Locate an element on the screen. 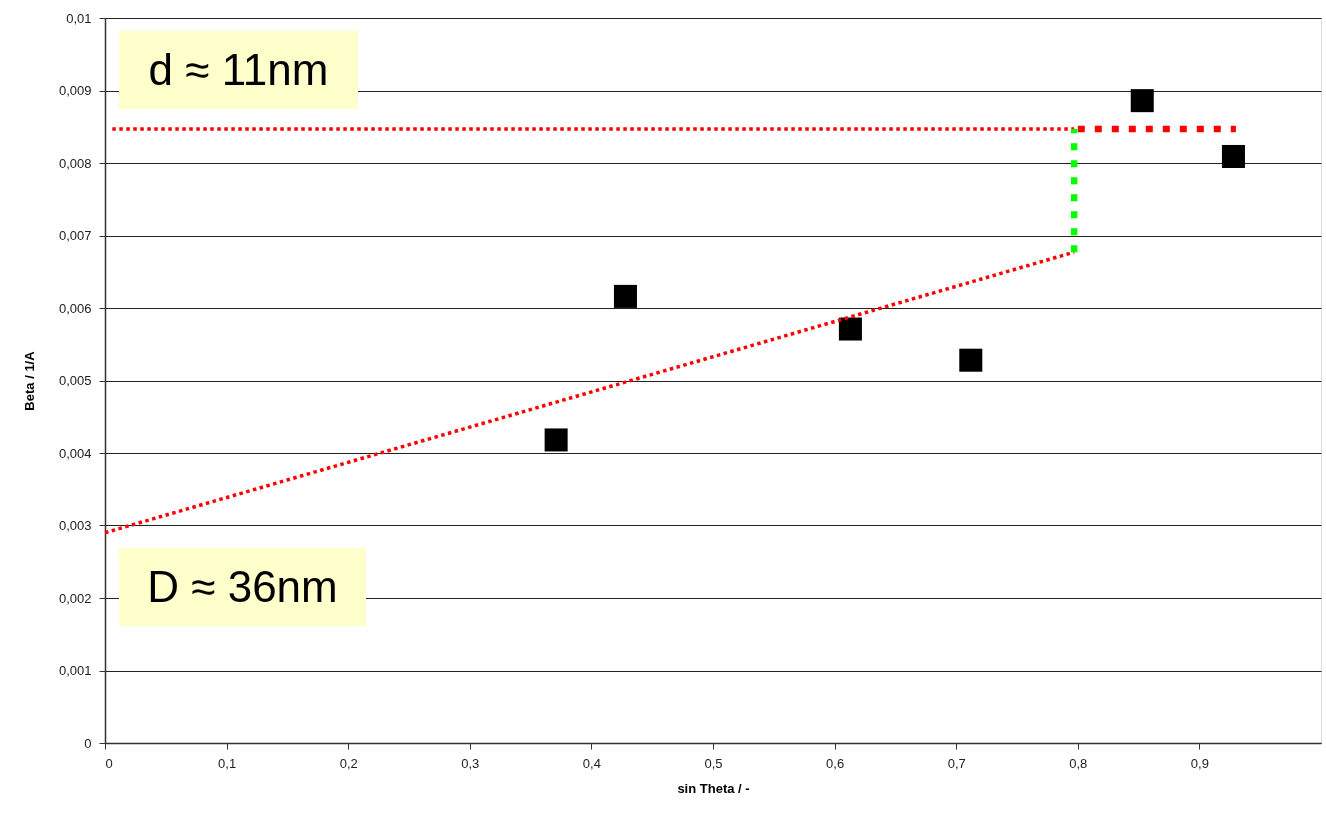 This screenshot has height=814, width=1326. annotation: d ≈ 11nm is located at coordinates (238, 69).